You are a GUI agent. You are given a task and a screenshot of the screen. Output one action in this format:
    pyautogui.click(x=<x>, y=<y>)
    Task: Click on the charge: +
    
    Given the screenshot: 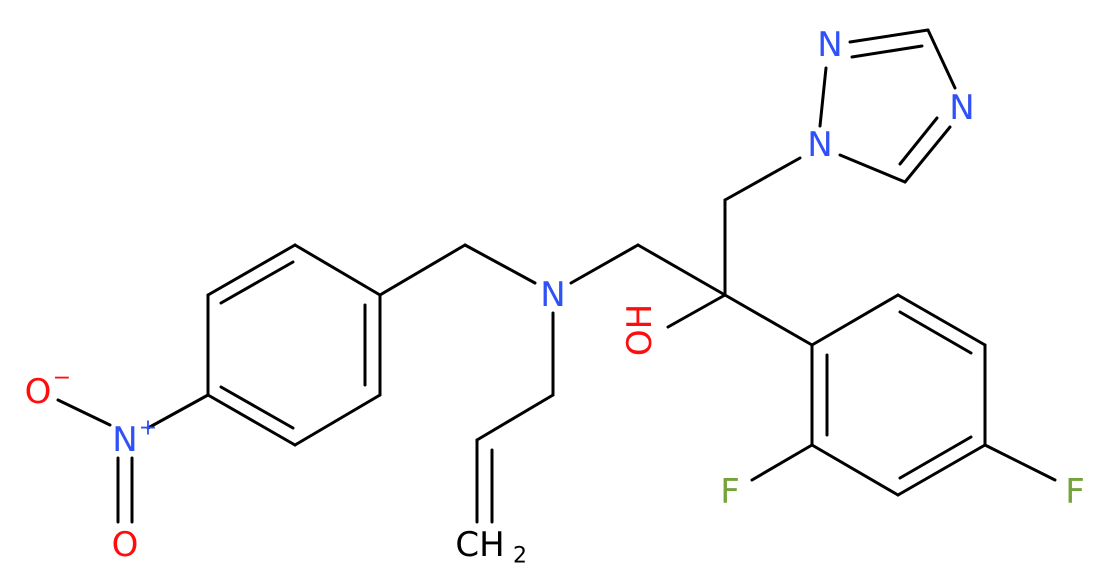 What is the action you would take?
    pyautogui.click(x=148, y=428)
    